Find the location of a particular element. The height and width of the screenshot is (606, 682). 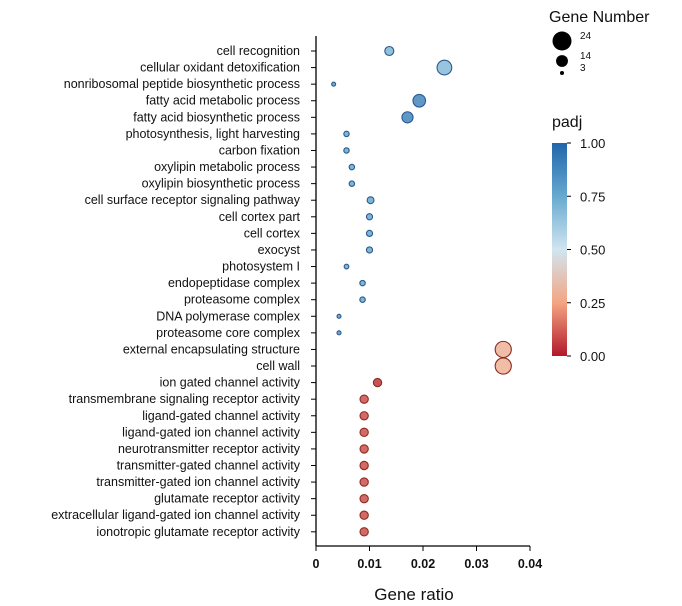

term-label: proteasome complex is located at coordinates (242, 300).